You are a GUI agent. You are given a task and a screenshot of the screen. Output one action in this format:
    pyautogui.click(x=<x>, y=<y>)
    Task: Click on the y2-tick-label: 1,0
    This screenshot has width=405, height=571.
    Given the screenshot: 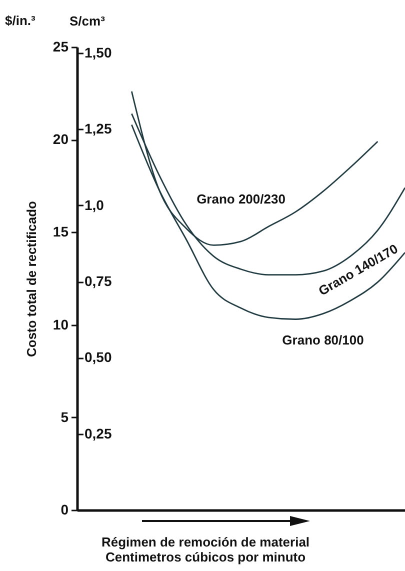 What is the action you would take?
    pyautogui.click(x=94, y=204)
    